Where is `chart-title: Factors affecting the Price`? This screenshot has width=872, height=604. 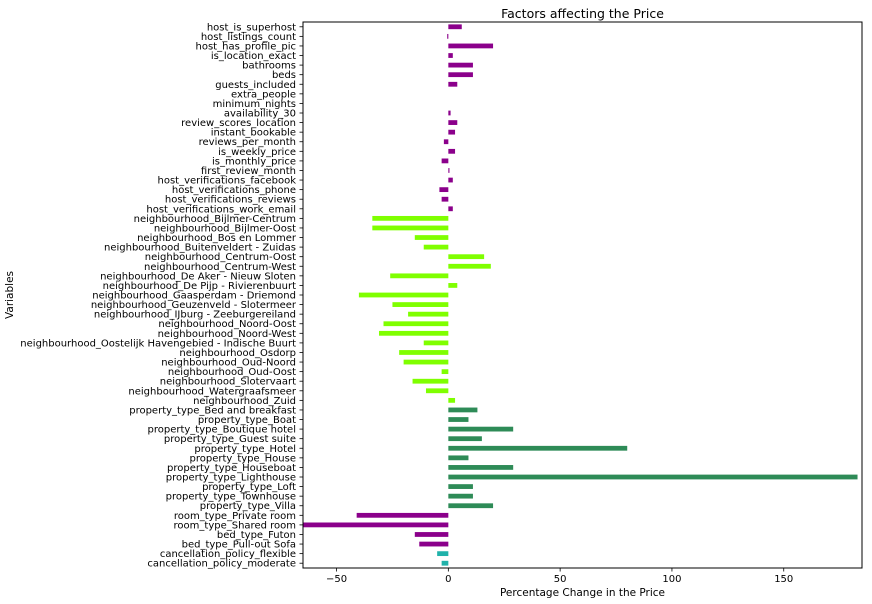 chart-title: Factors affecting the Price is located at coordinates (582, 13).